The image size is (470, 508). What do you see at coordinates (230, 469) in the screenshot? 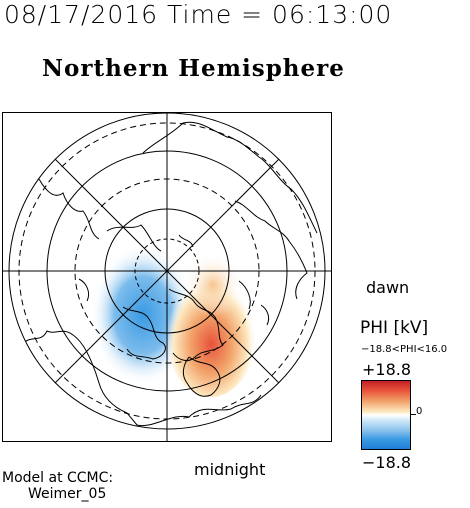
I see `midnight-label: midnight` at bounding box center [230, 469].